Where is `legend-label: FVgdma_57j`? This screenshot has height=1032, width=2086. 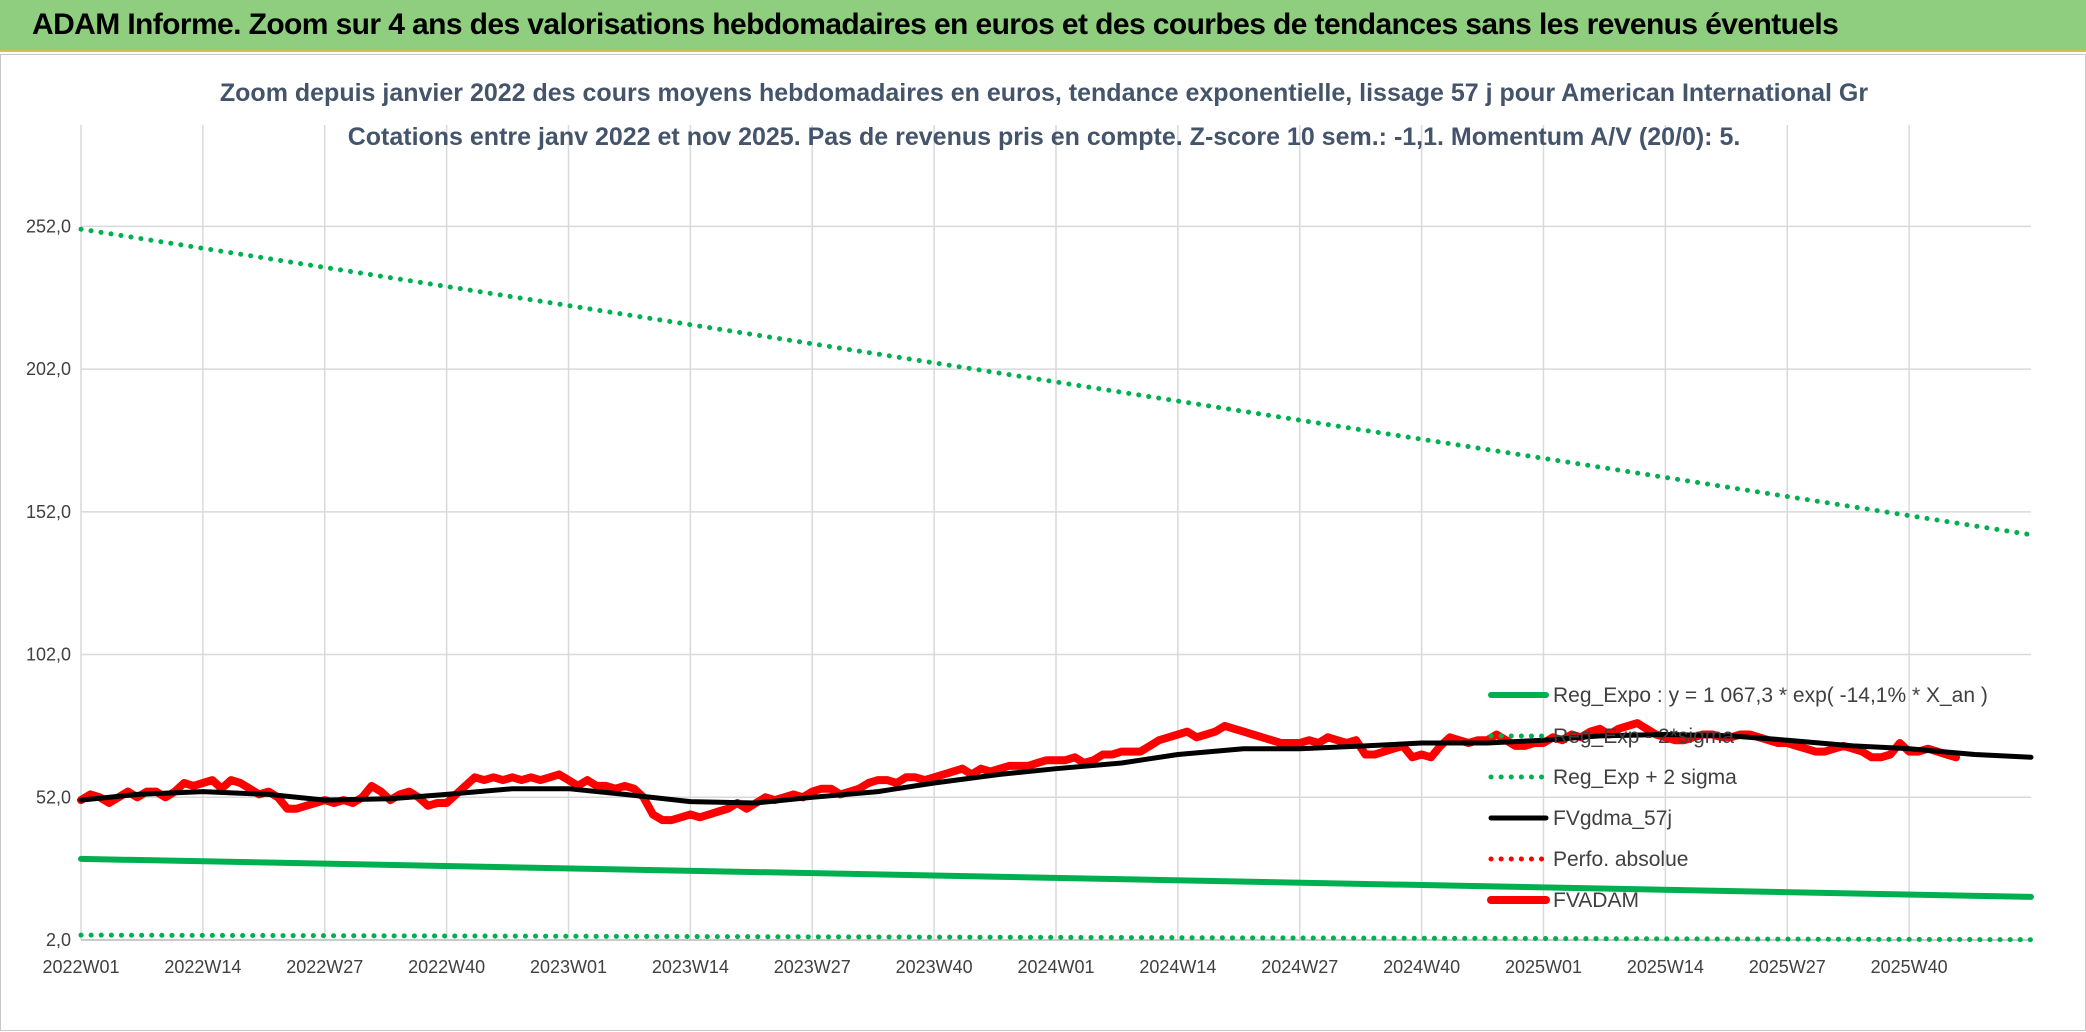 legend-label: FVgdma_57j is located at coordinates (1612, 818).